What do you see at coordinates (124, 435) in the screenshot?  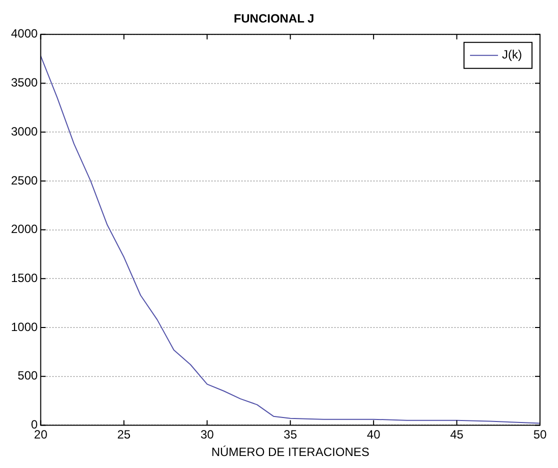 I see `x-tick-label: 25` at bounding box center [124, 435].